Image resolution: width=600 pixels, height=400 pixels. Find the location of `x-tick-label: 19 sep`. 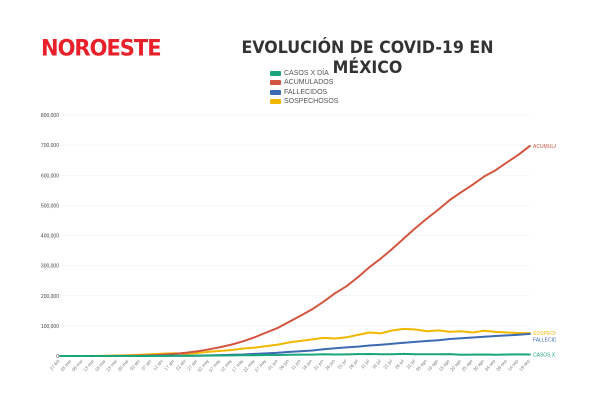

x-tick-label: 19 sep is located at coordinates (524, 365).